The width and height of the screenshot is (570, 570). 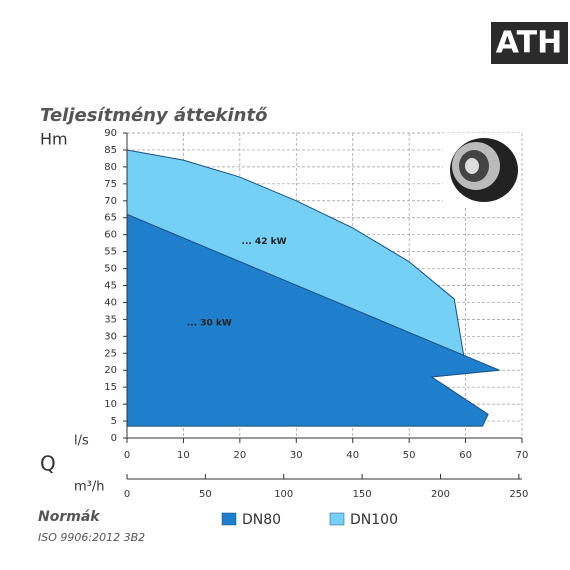 I want to click on y-tick-label: 60, so click(x=110, y=235).